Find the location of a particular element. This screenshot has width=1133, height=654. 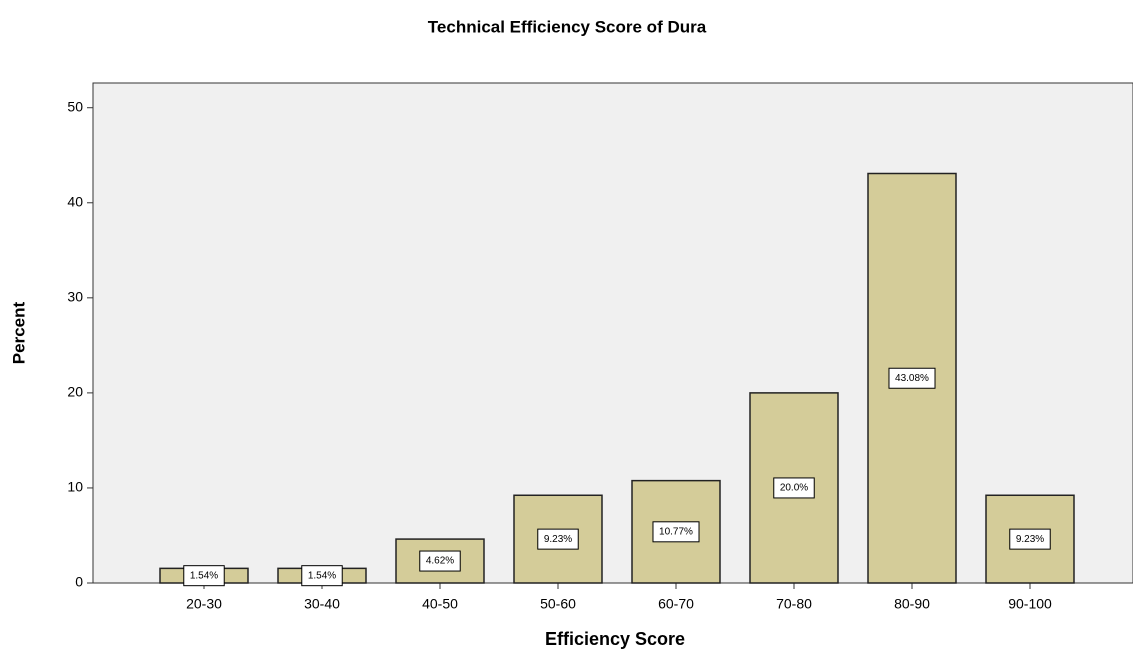

y-tick-label: 40 is located at coordinates (75, 201).